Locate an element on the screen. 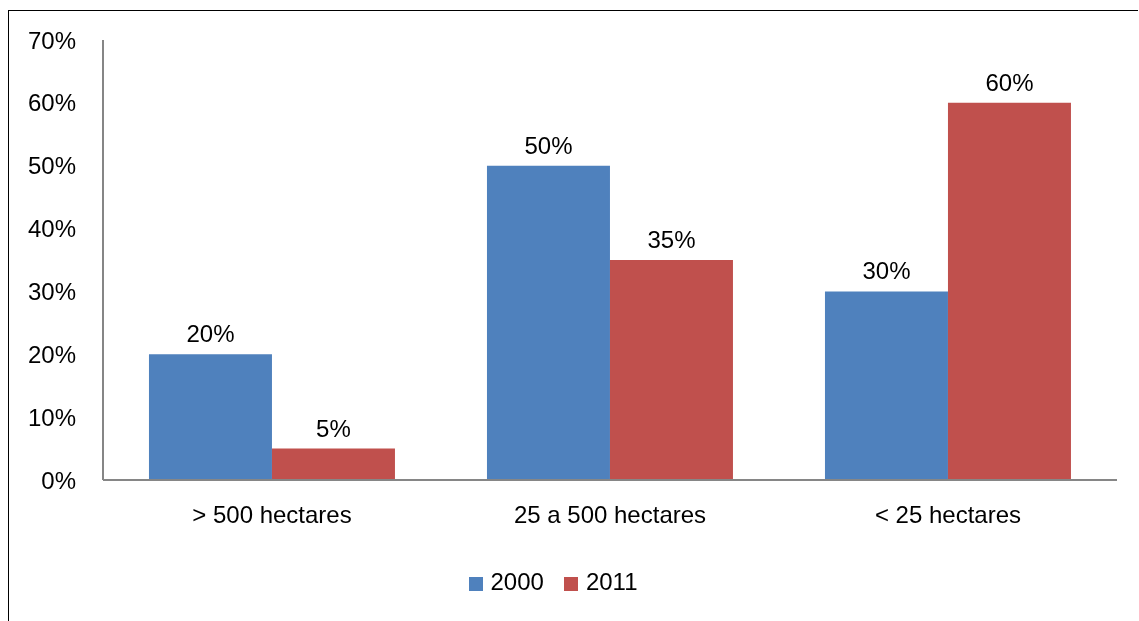 Image resolution: width=1139 pixels, height=621 pixels. x-tick-label: < 25 hectares is located at coordinates (948, 515).